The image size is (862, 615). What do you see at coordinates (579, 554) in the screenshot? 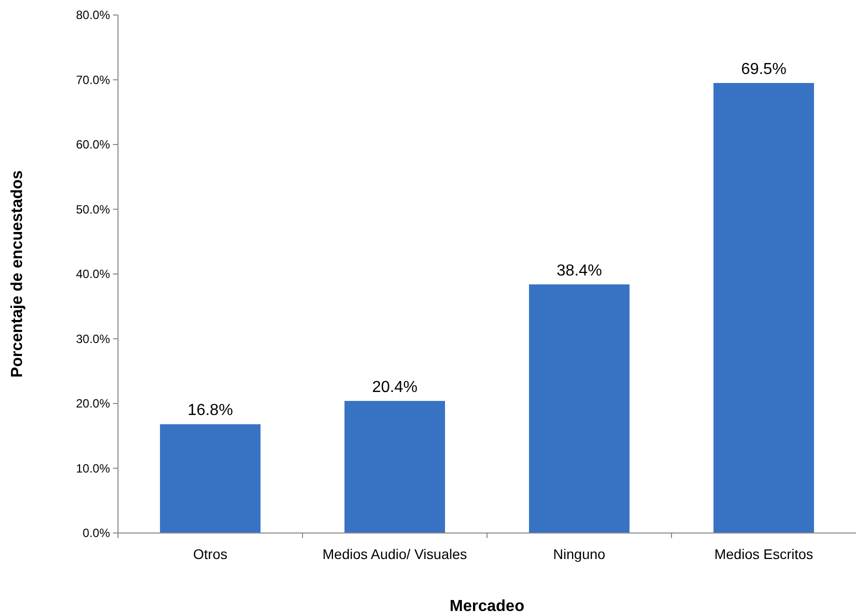
I see `x-tick-label: Ninguno` at bounding box center [579, 554].